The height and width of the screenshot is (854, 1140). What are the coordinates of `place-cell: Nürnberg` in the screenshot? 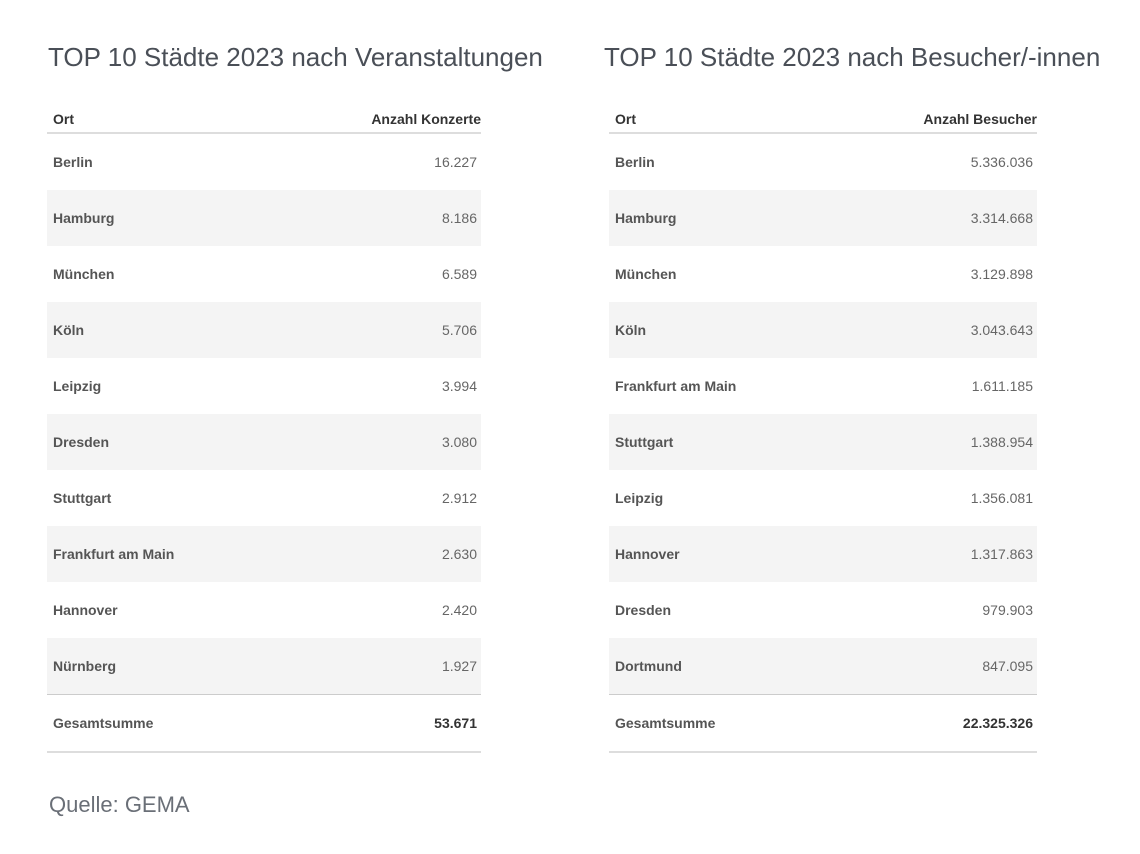 It's located at (163, 666).